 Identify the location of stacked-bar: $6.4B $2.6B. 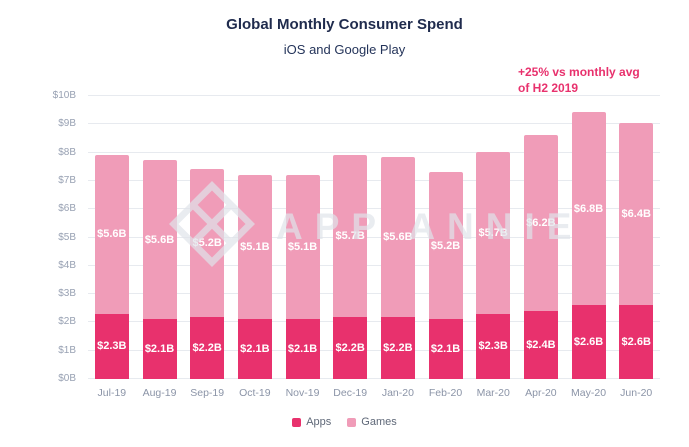
(636, 251).